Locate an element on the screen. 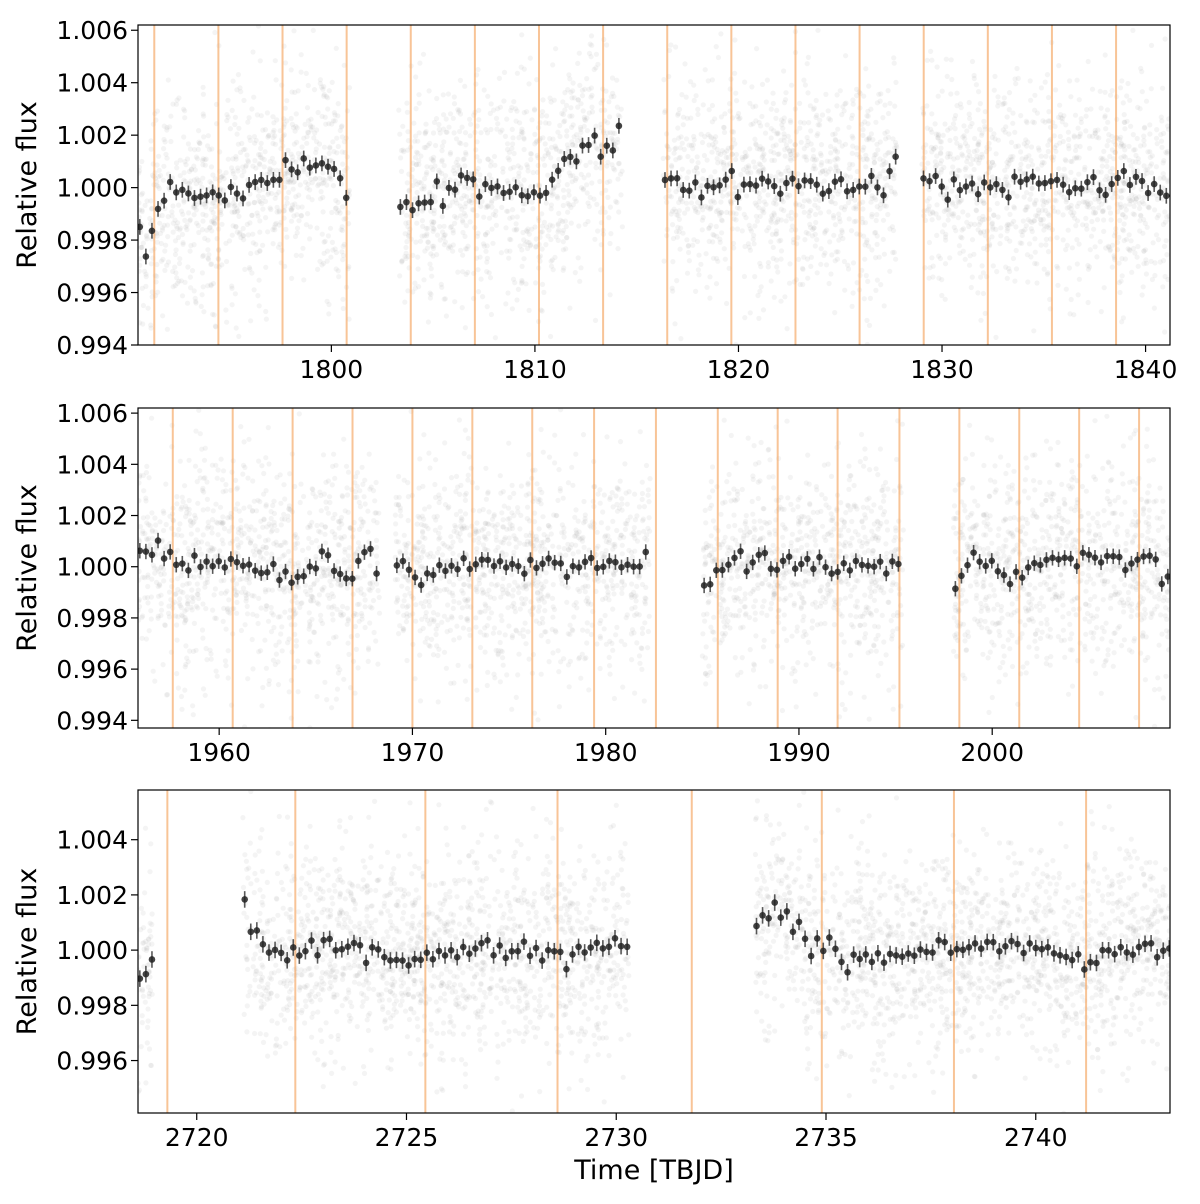  x-tick-label: 1810 is located at coordinates (535, 369).